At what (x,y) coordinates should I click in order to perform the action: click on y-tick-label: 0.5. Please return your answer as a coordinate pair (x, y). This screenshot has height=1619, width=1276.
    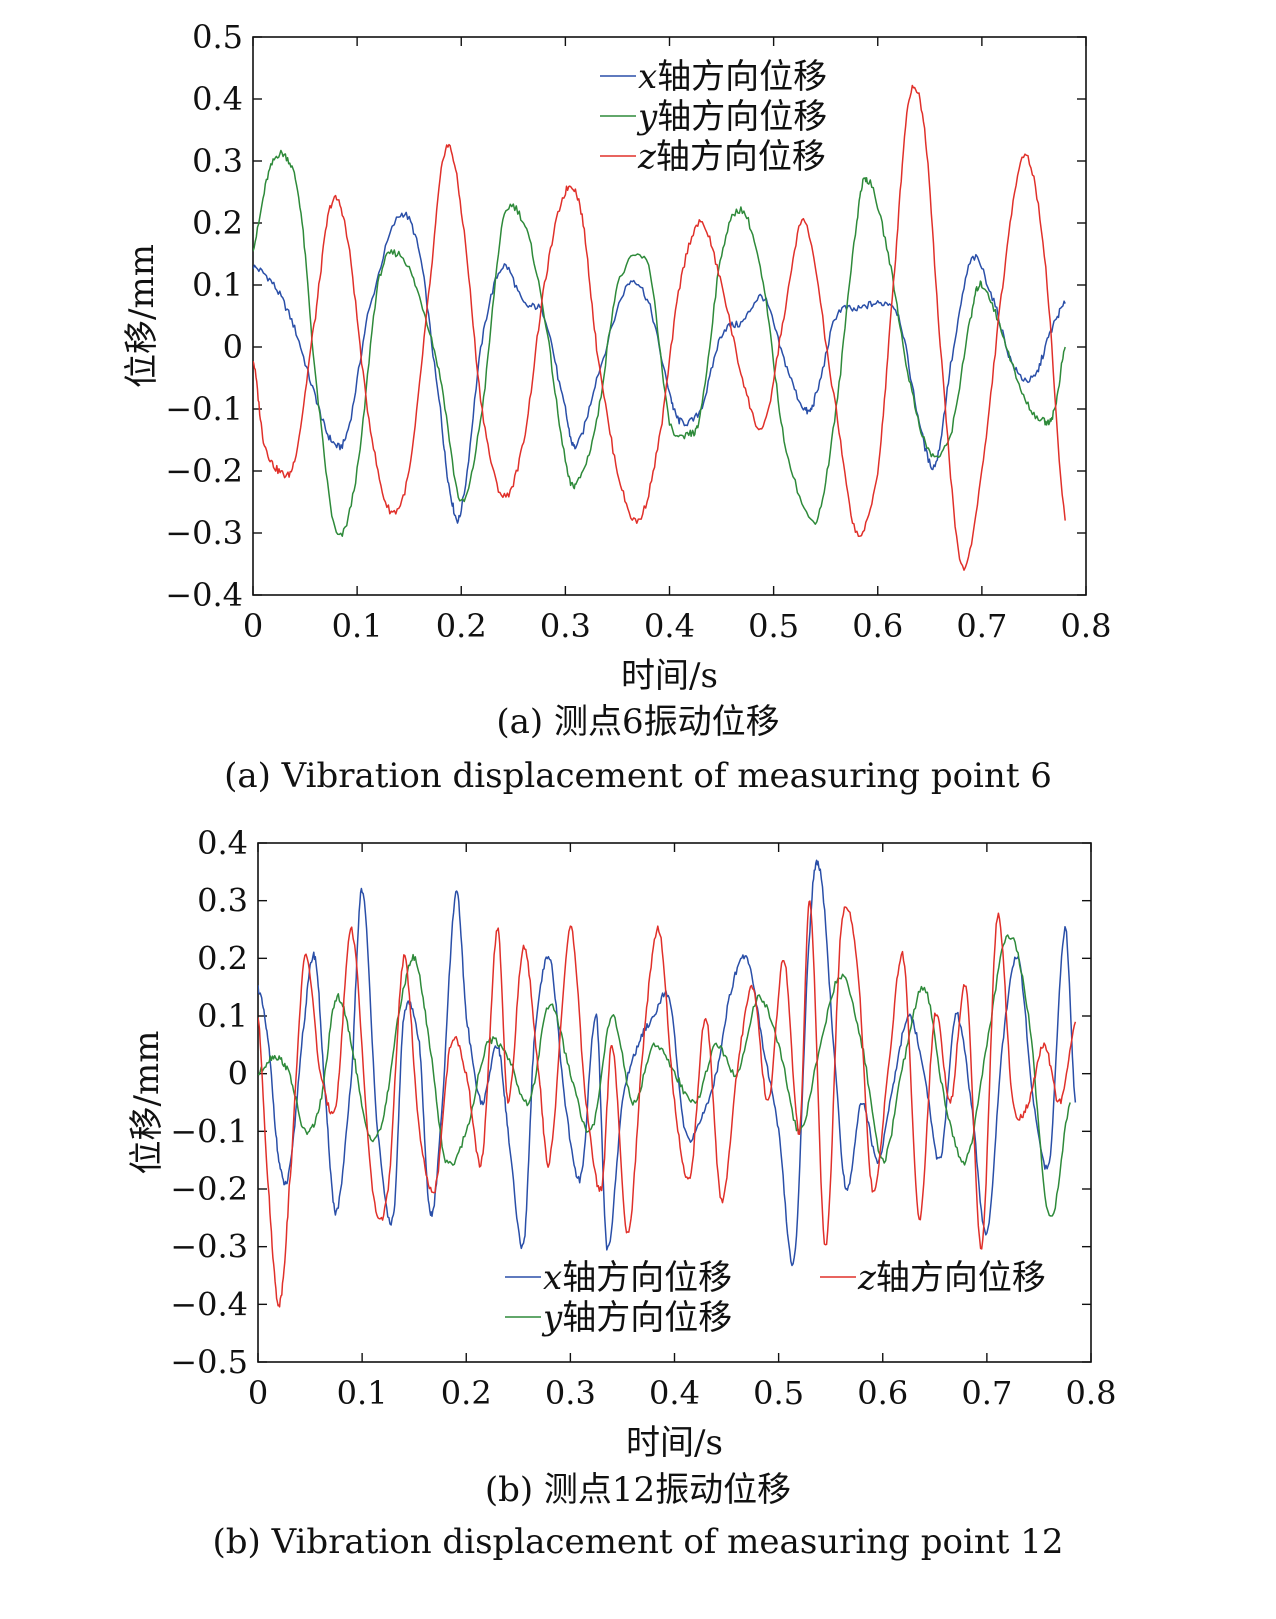
    Looking at the image, I should click on (217, 37).